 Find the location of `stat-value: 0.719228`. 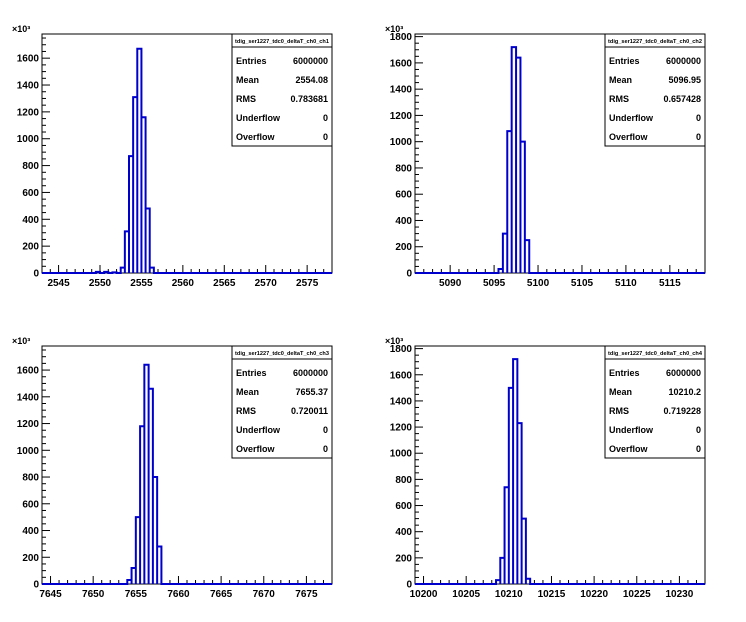

stat-value: 0.719228 is located at coordinates (682, 411).